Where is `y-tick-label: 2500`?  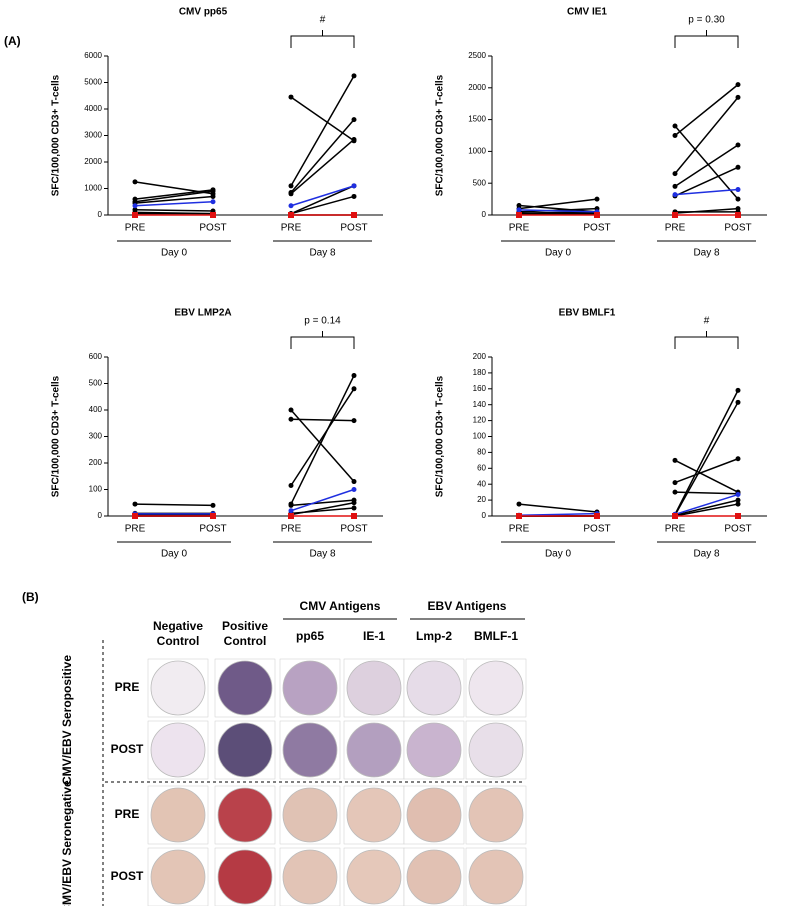
y-tick-label: 2500 is located at coordinates (477, 55).